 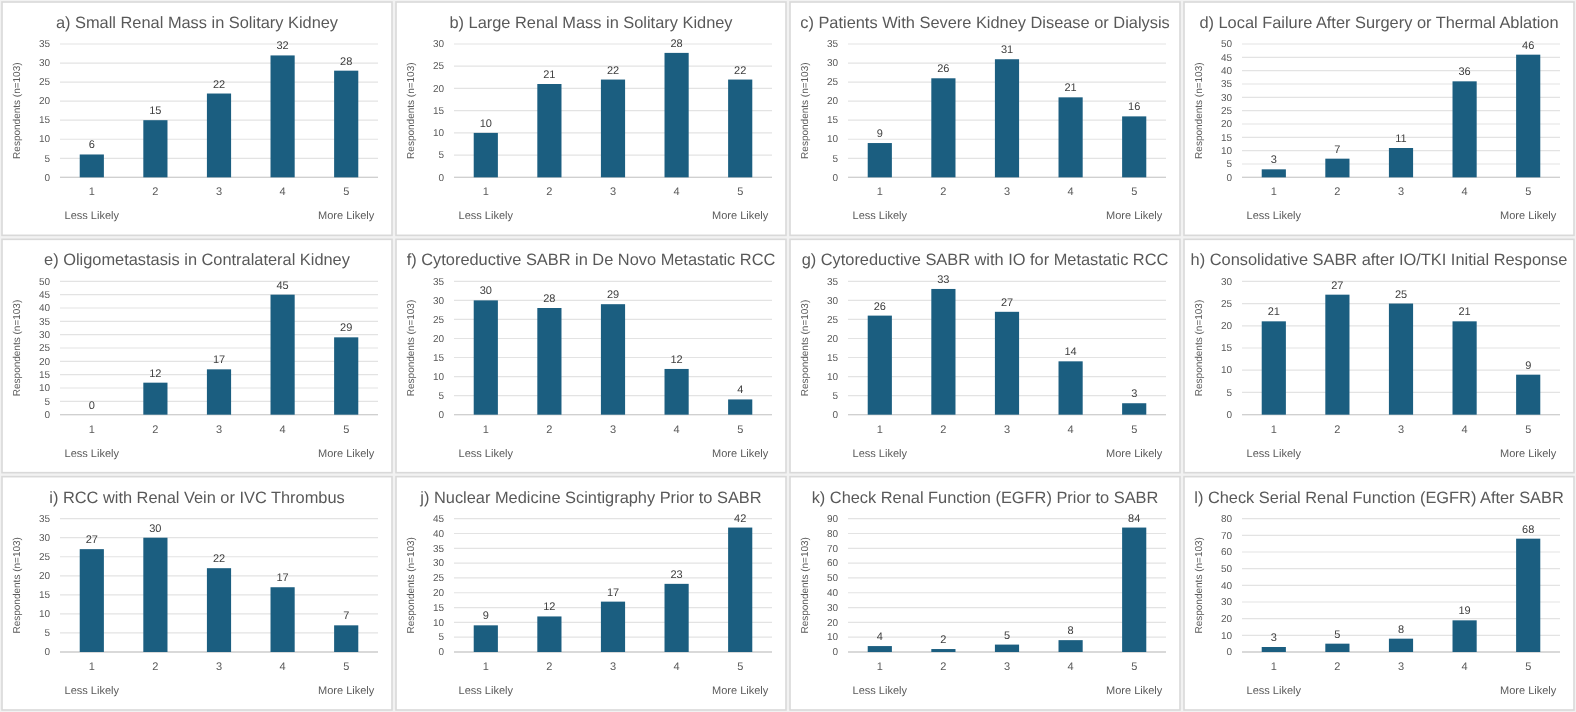 I want to click on chart-title: h) Consolidative SABR after IO/TKI Initial Response, so click(x=1379, y=260).